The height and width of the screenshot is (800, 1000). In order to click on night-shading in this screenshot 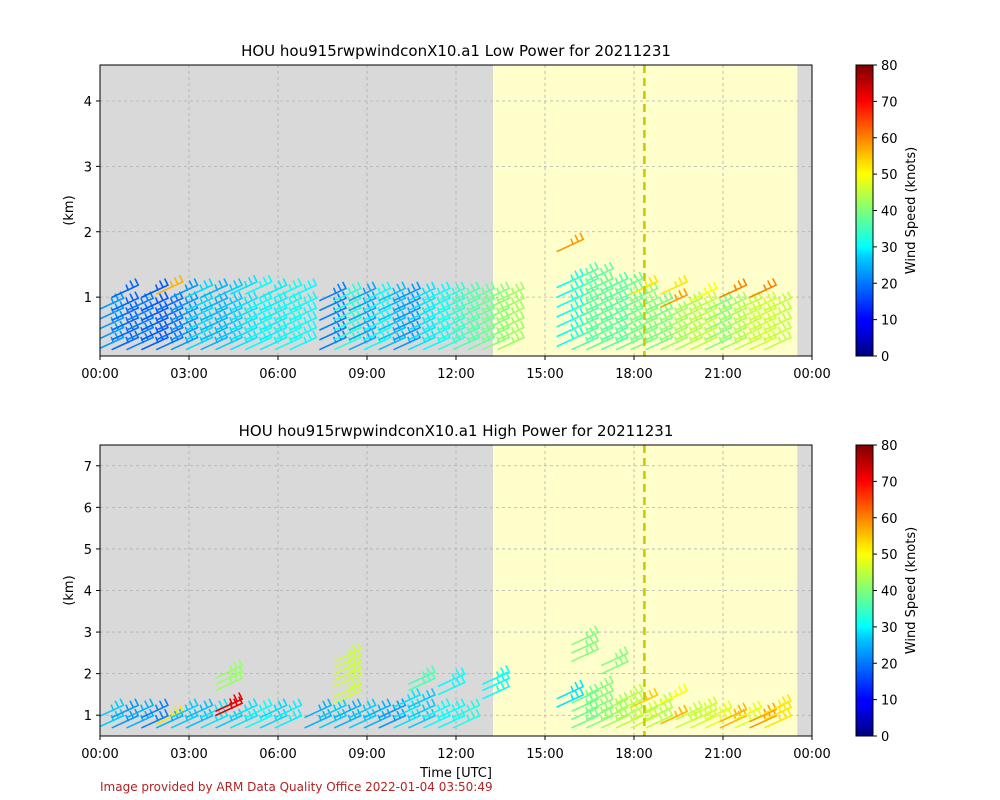, I will do `click(804, 210)`.